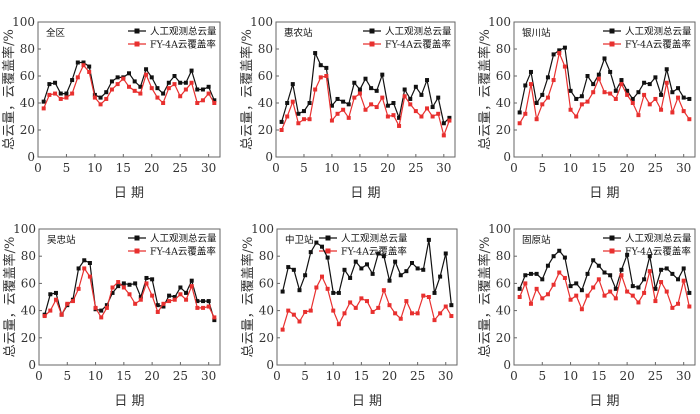 The height and width of the screenshot is (414, 700). Describe the element at coordinates (266, 256) in the screenshot. I see `y-tick-label: 80` at that location.